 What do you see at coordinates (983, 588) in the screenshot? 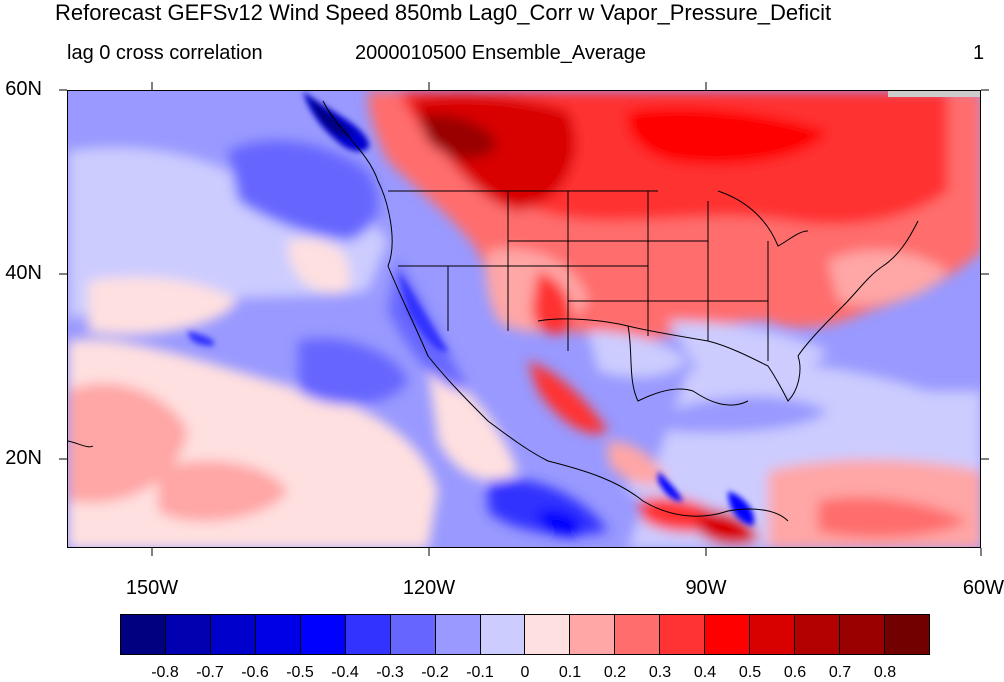
I see `lon-label-60w: 60W` at bounding box center [983, 588].